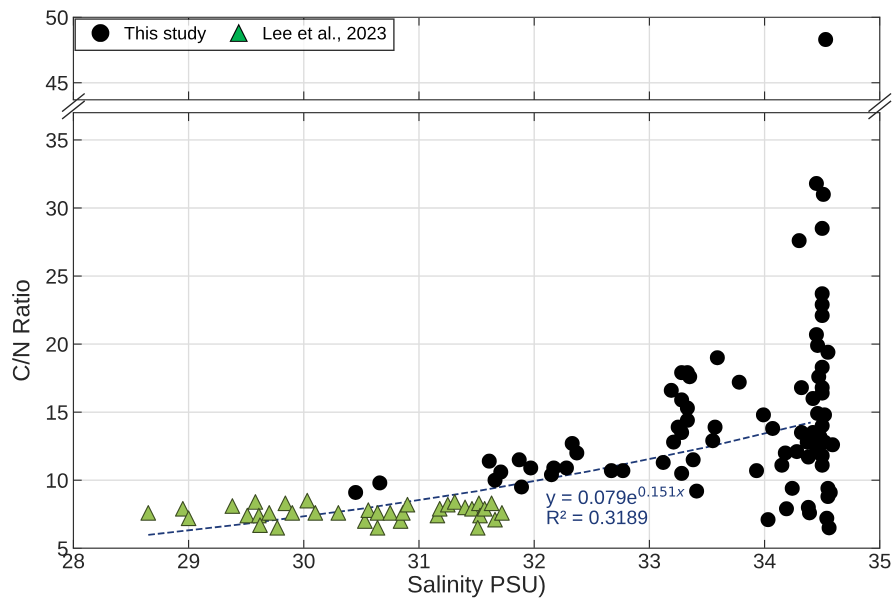 This screenshot has width=895, height=616. I want to click on x-tick-label: 29, so click(189, 561).